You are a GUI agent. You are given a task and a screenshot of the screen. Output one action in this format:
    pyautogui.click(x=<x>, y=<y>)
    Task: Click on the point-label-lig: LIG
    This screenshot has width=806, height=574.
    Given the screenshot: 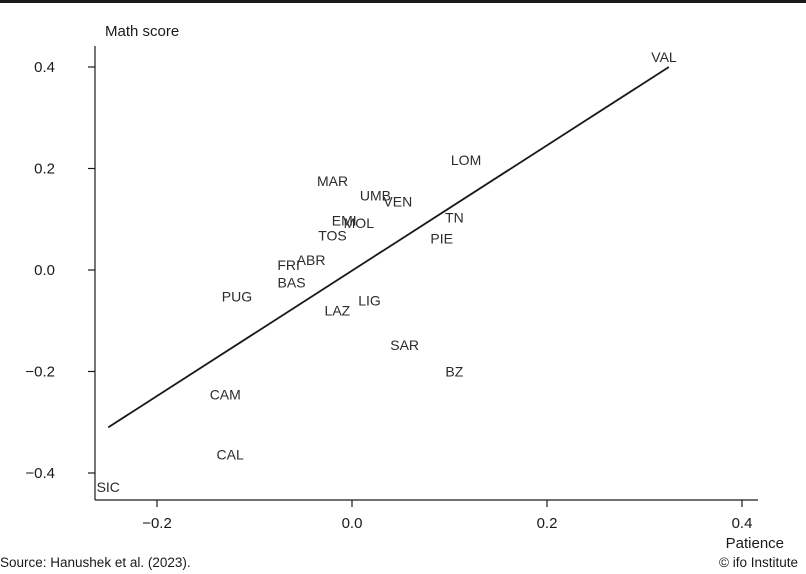 What is the action you would take?
    pyautogui.click(x=369, y=300)
    